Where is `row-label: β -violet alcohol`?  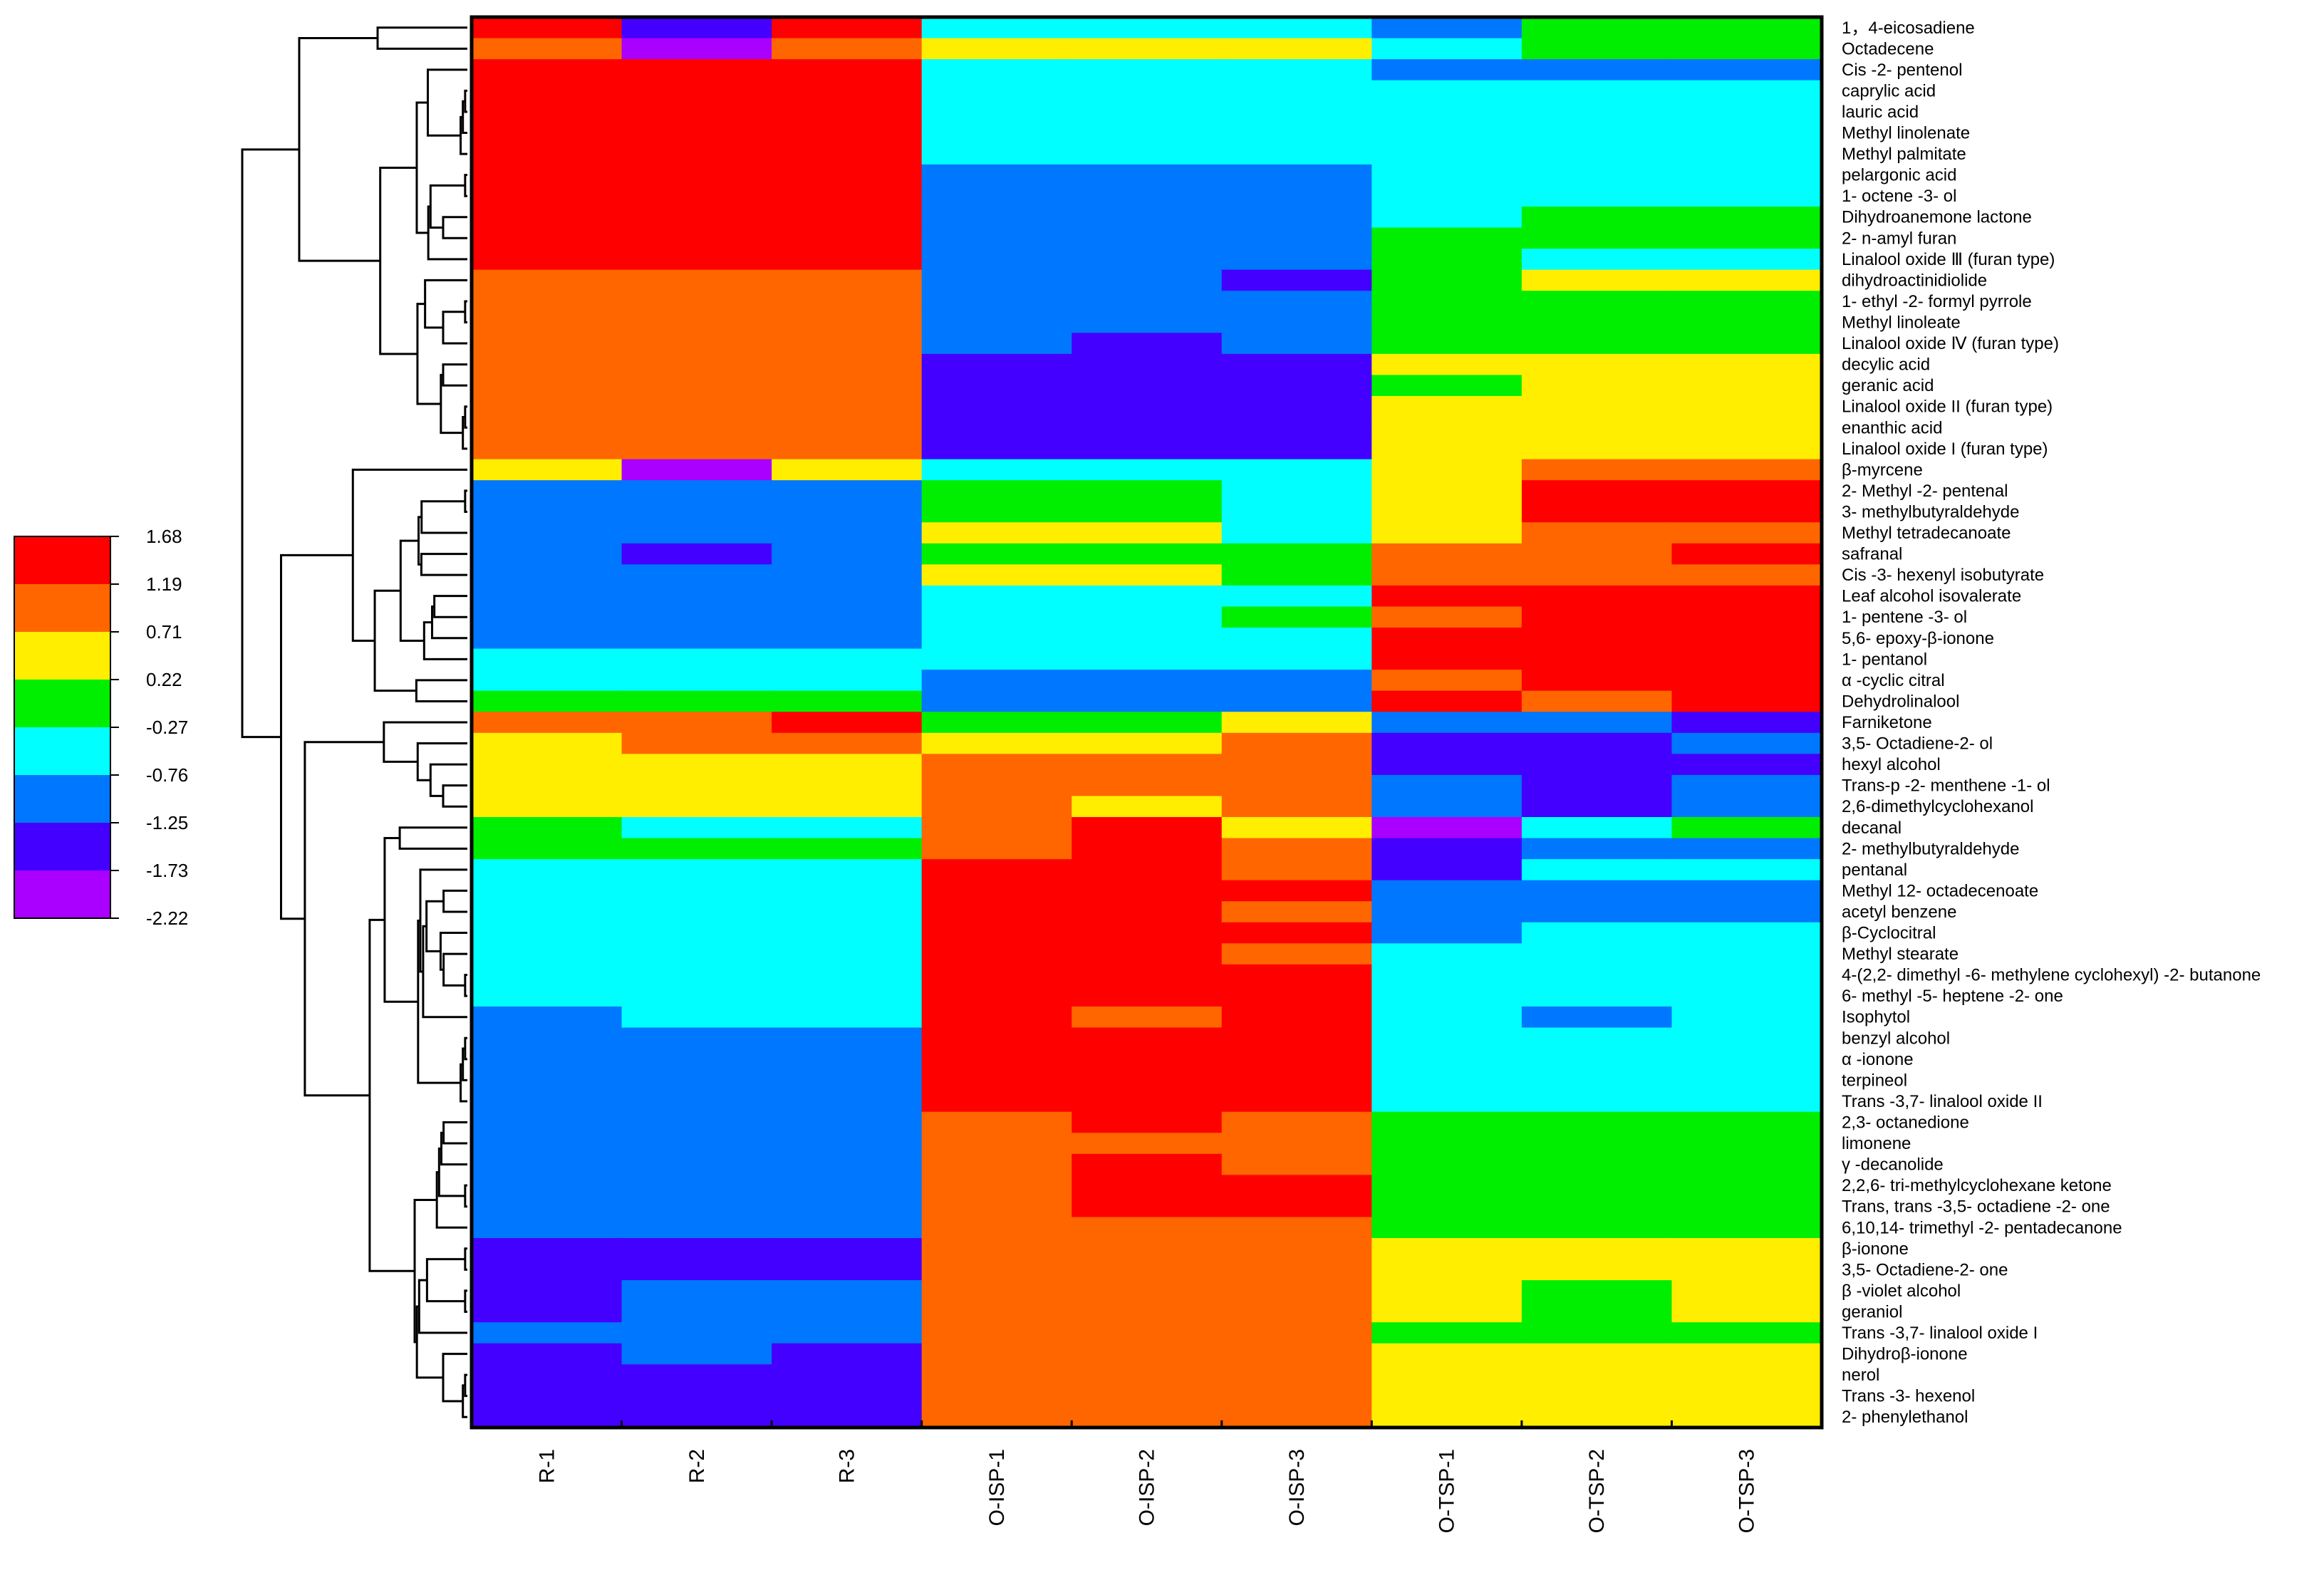 row-label: β -violet alcohol is located at coordinates (1901, 1291).